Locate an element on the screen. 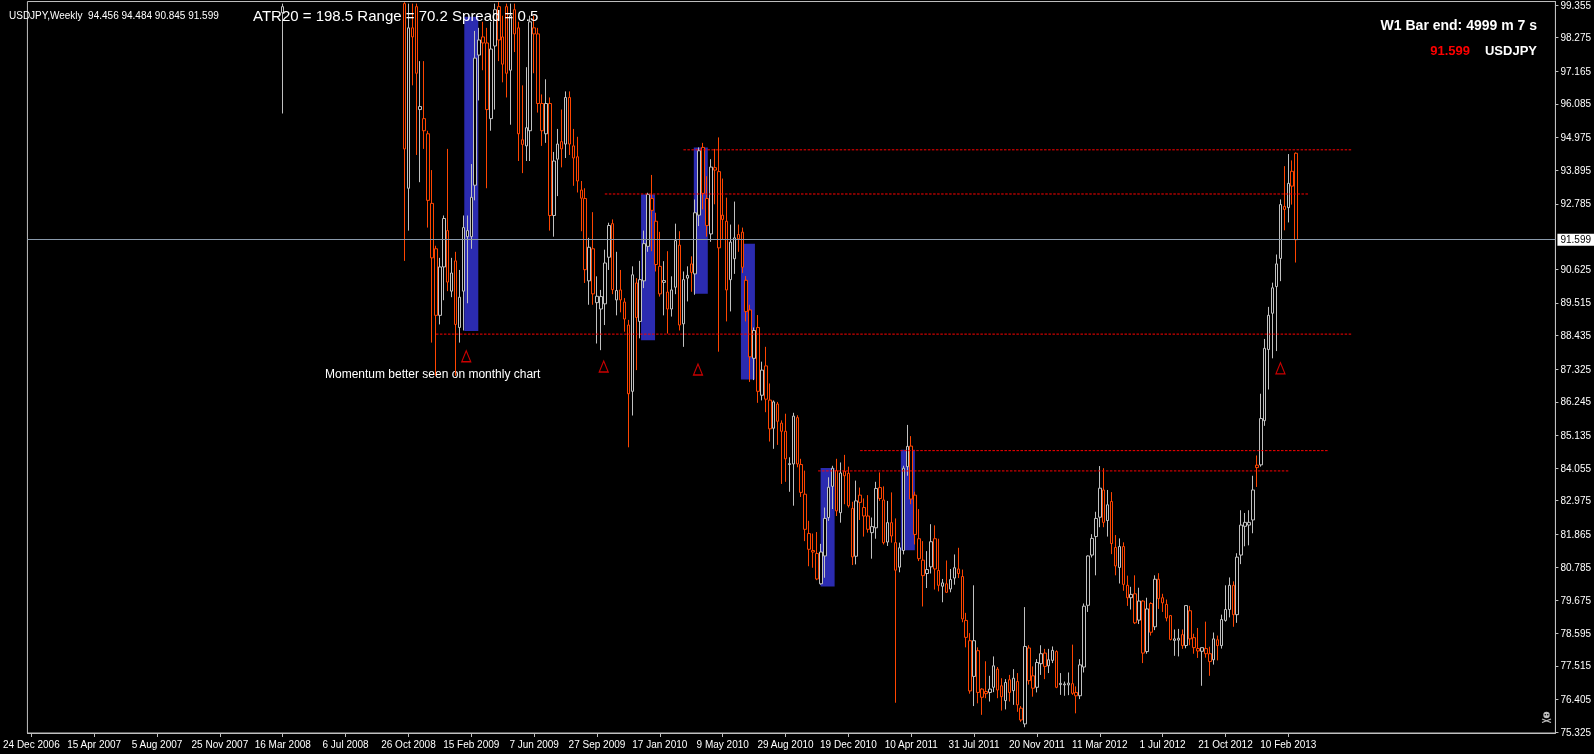  x-tick-label: 24 Dec 2006 is located at coordinates (31, 744).